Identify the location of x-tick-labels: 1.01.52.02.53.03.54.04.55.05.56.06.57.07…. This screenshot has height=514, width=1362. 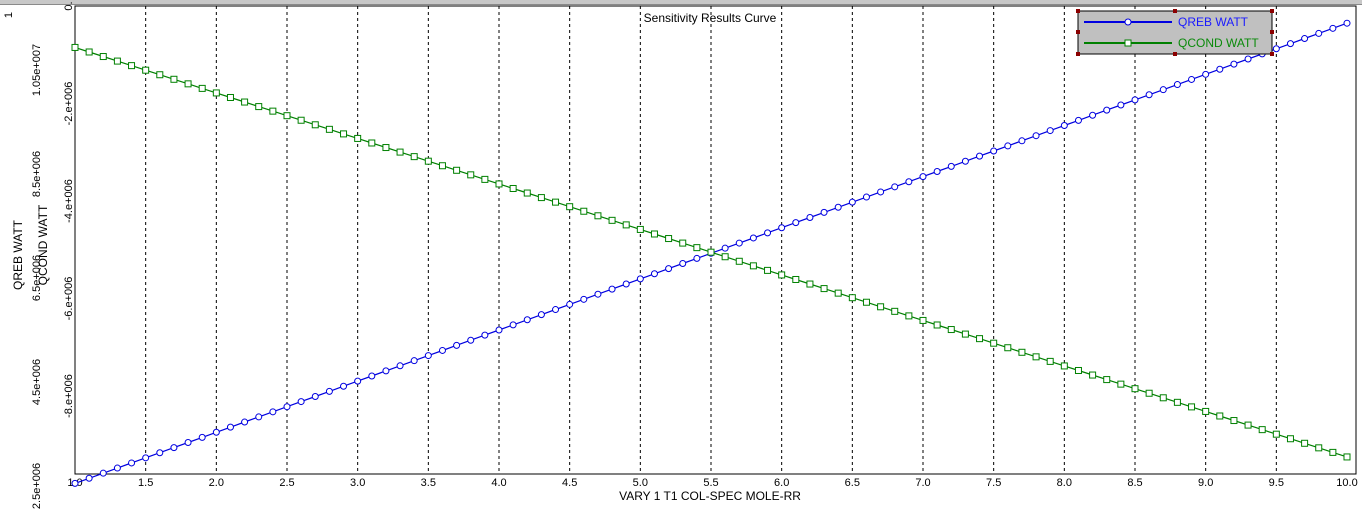
(712, 483).